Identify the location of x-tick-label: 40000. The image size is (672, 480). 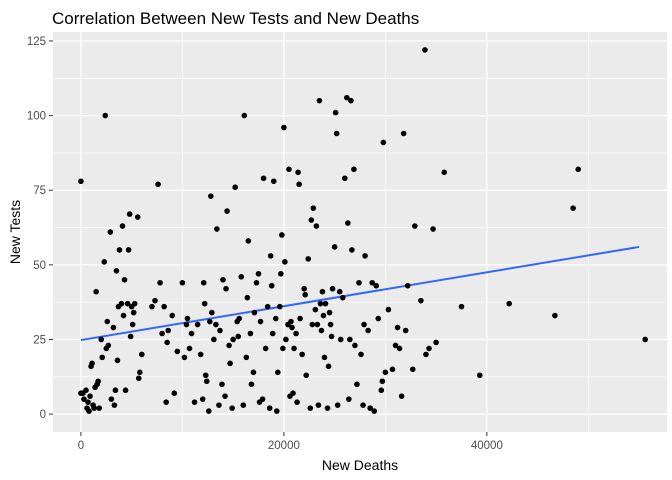
(487, 446).